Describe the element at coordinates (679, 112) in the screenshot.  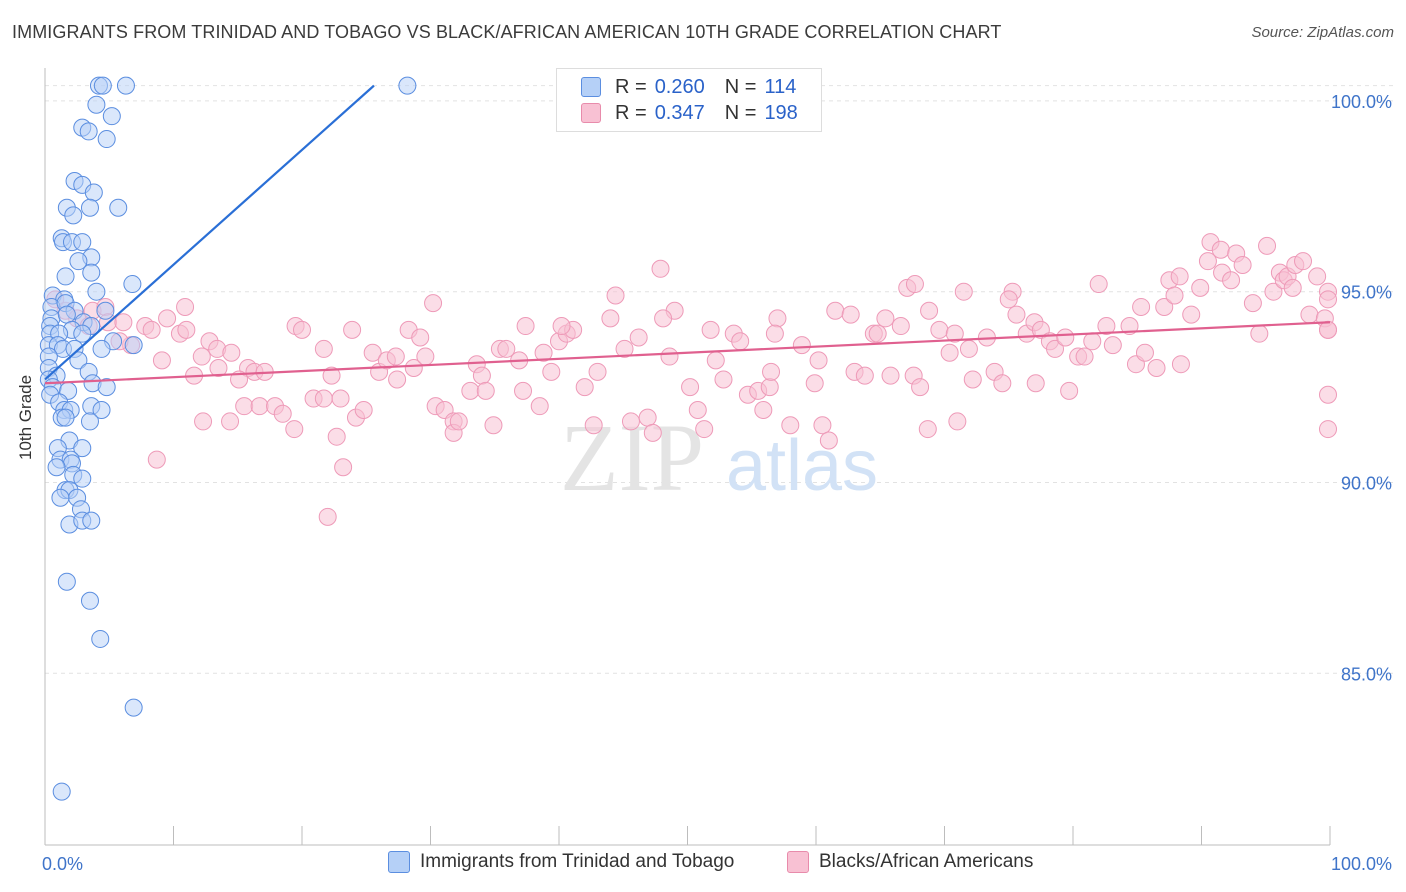
I see `legend-r-value: 0.347` at that location.